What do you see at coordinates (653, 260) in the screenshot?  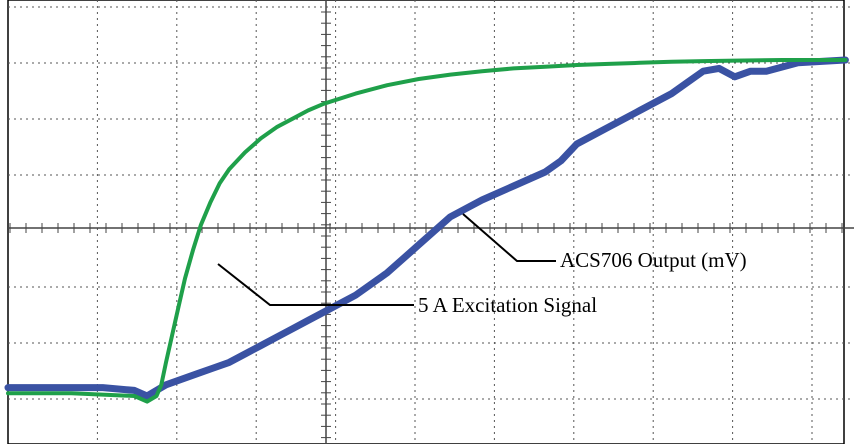 I see `annotation-label-output: ACS706 Output (mV)` at bounding box center [653, 260].